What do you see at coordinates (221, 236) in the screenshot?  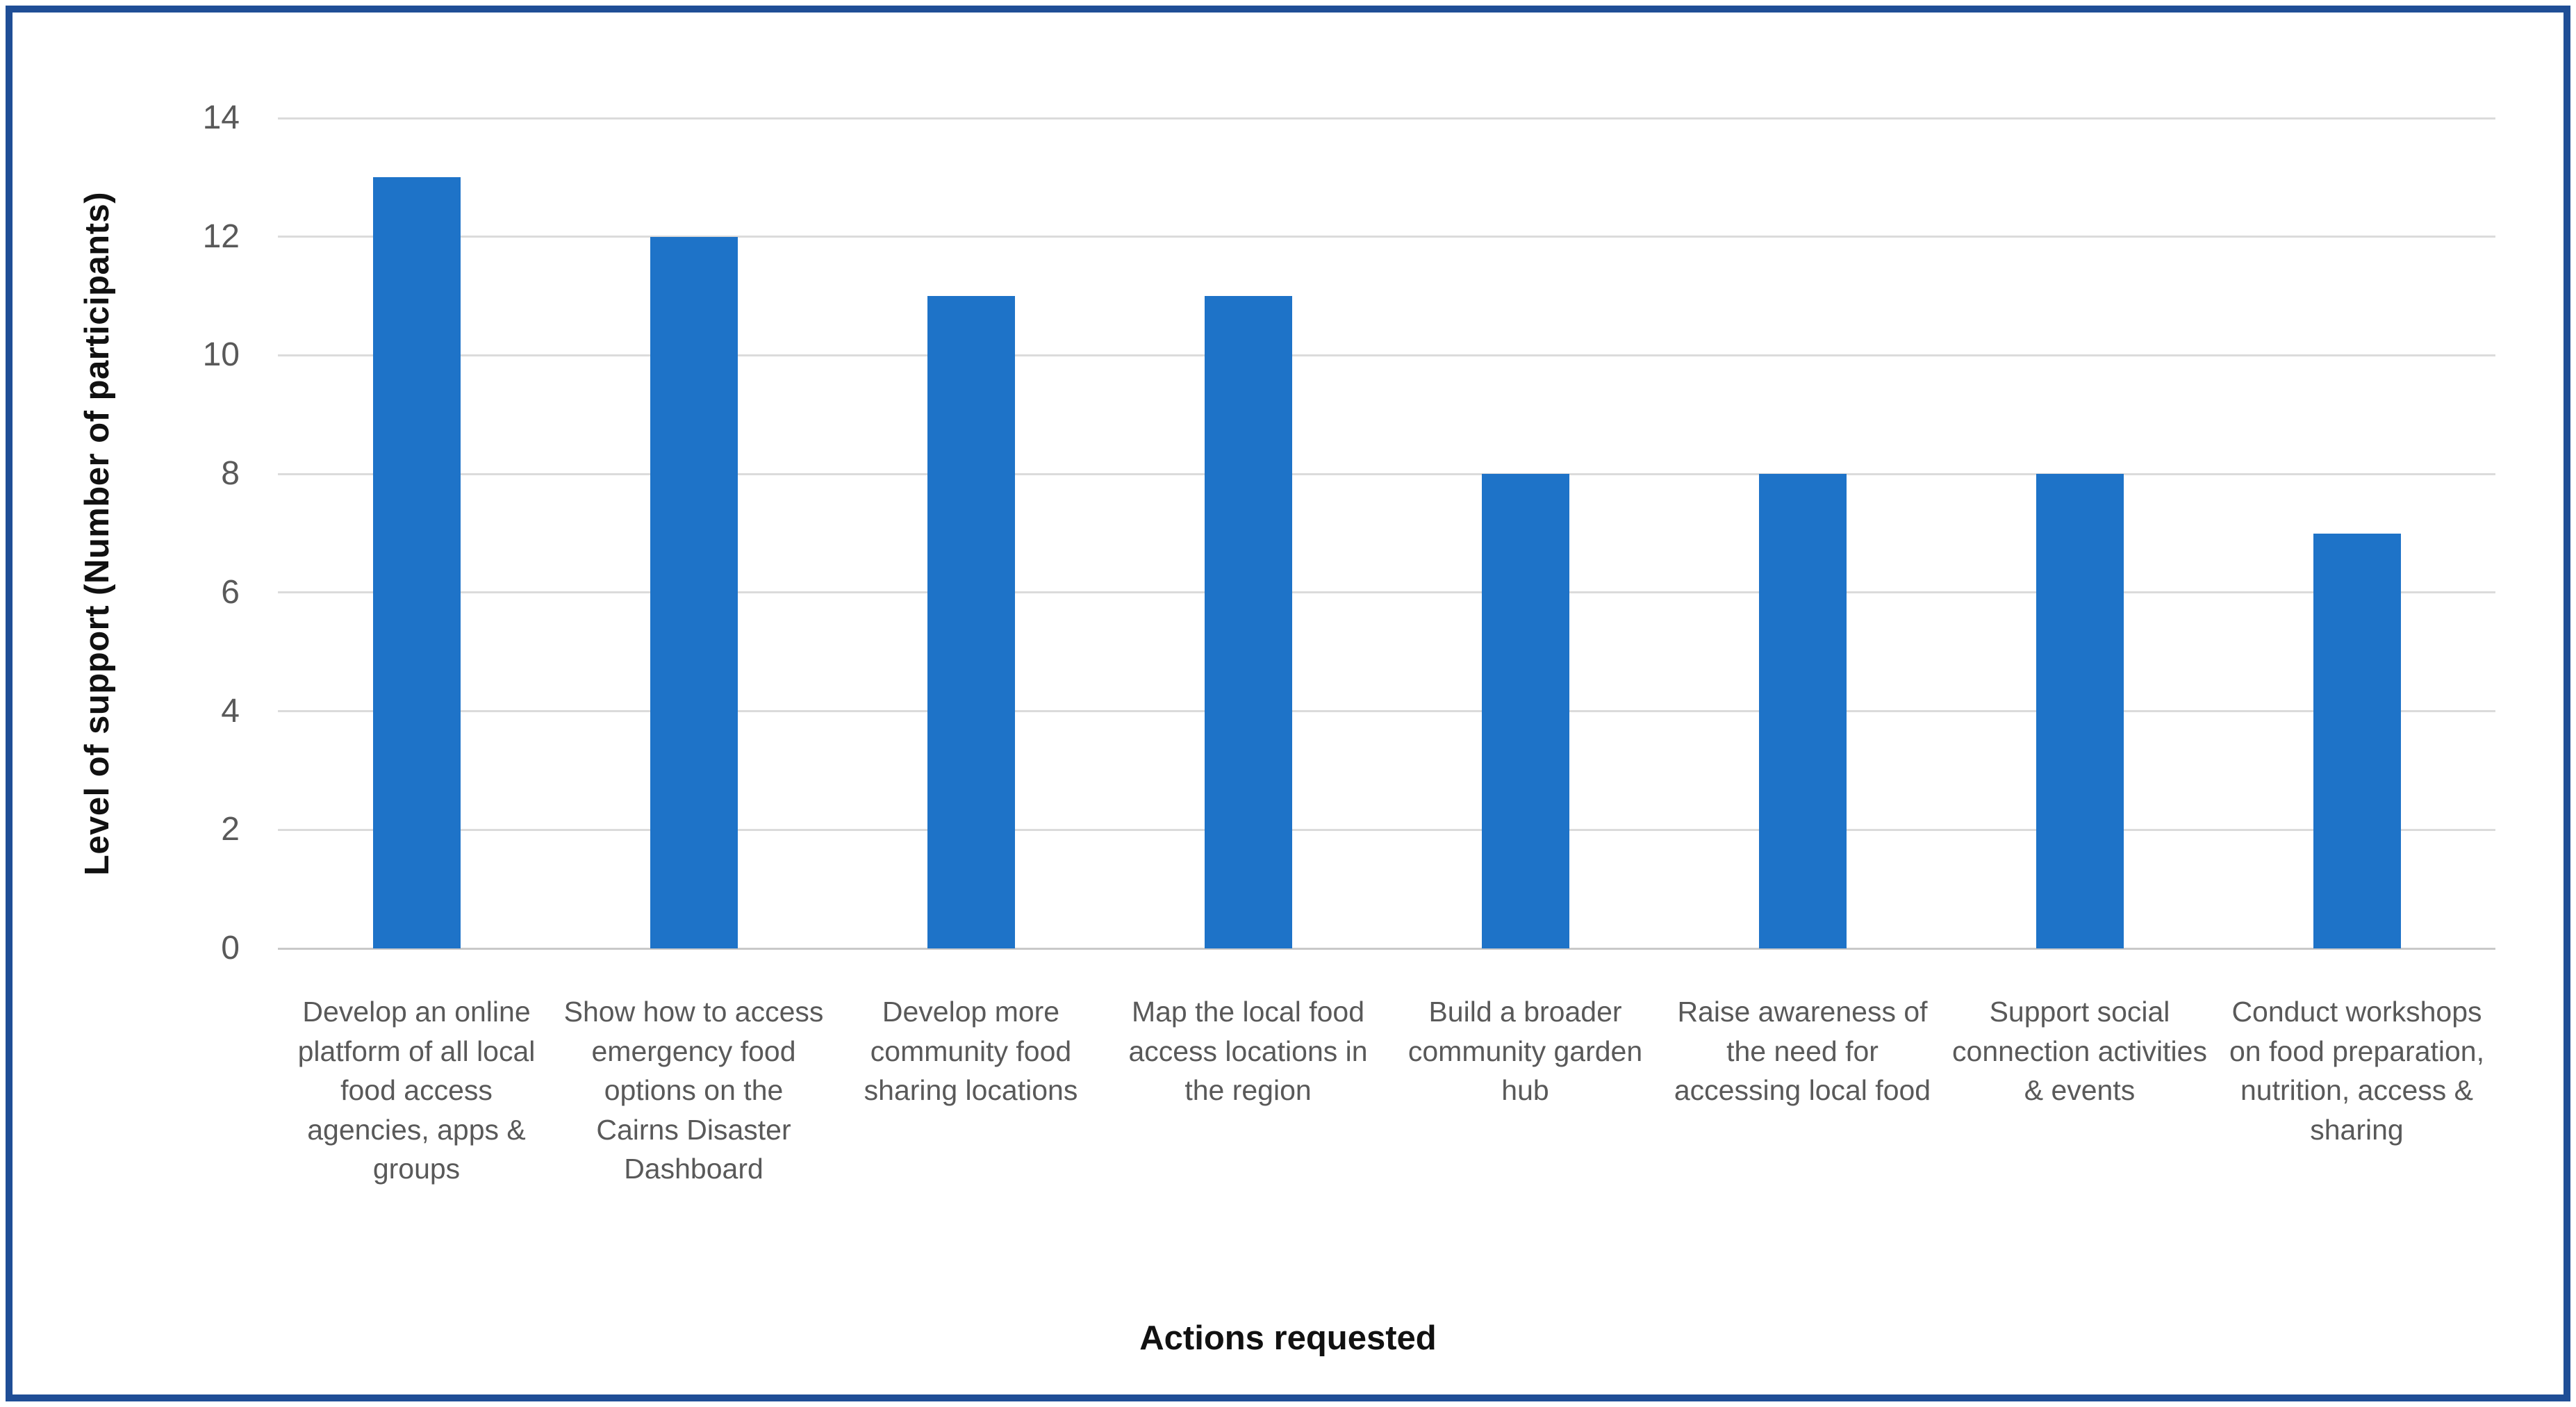 I see `y-tick-label: 12` at bounding box center [221, 236].